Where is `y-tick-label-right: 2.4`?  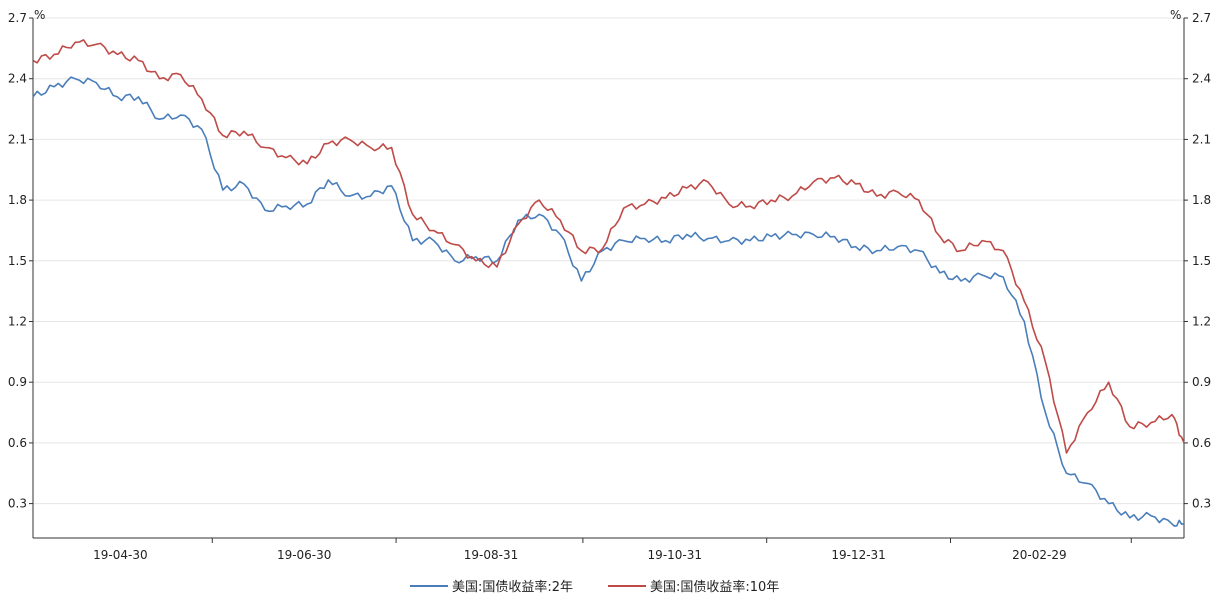
y-tick-label-right: 2.4 is located at coordinates (1201, 79).